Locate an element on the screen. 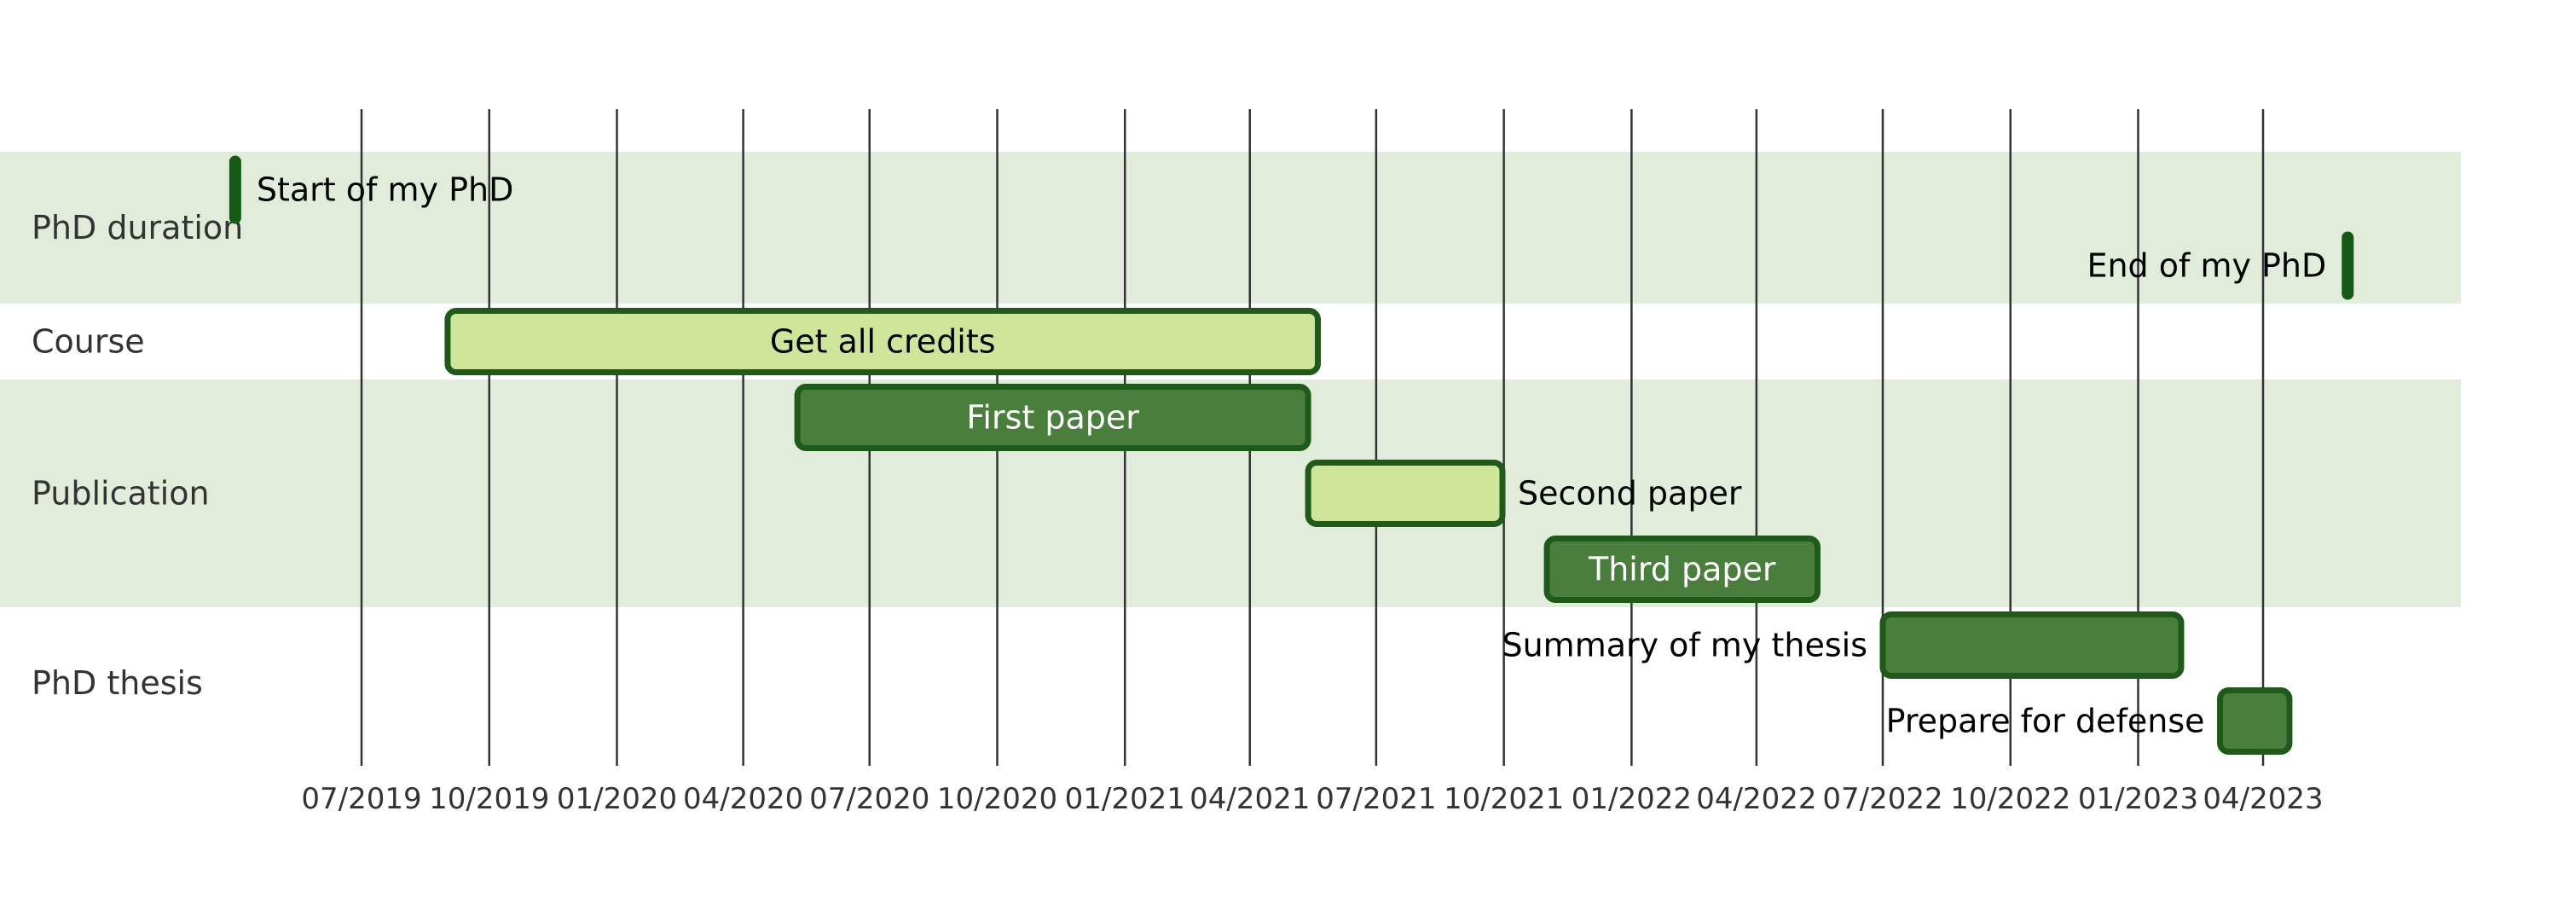 The height and width of the screenshot is (921, 2576). x-tick-label: 10/2019 is located at coordinates (489, 799).